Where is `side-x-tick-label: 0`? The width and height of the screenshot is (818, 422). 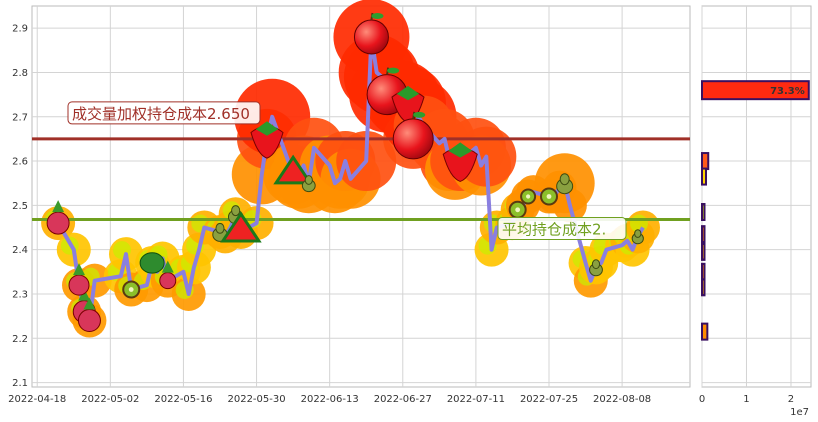
side-x-tick-label: 0 is located at coordinates (702, 399).